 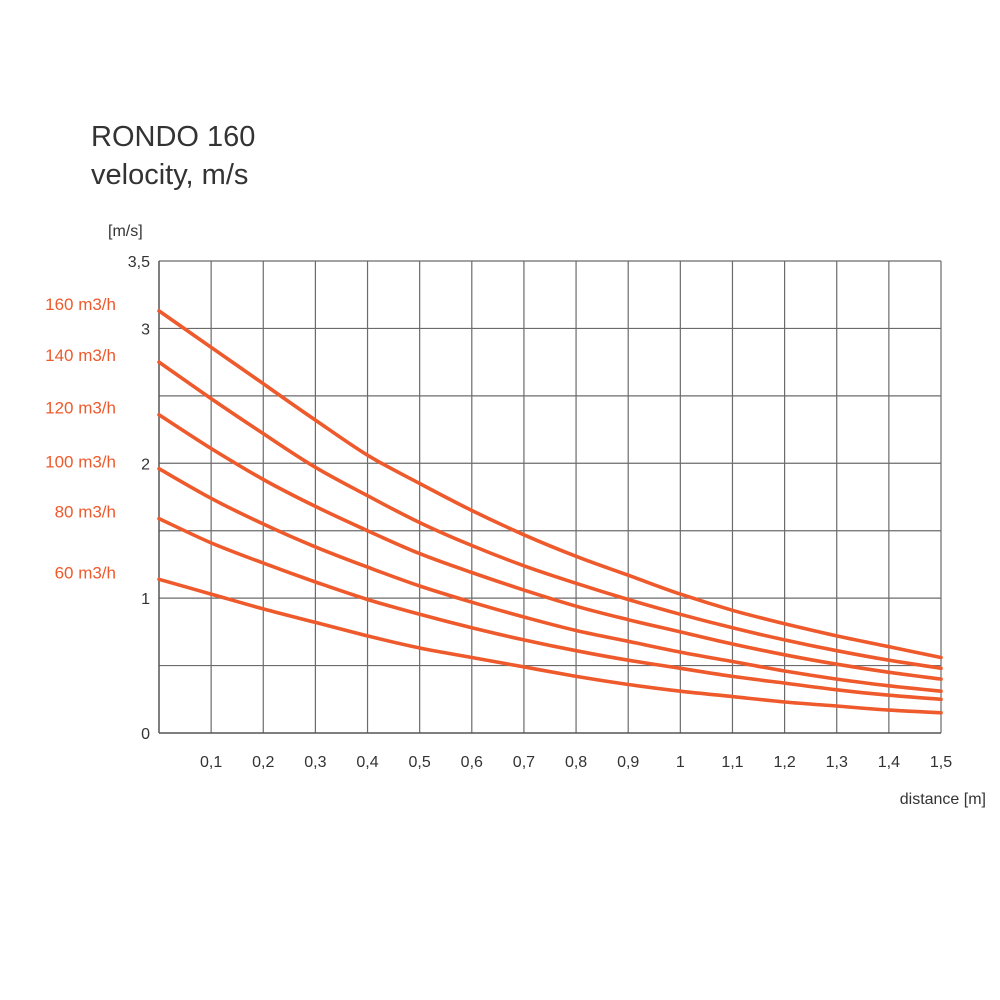 What do you see at coordinates (367, 762) in the screenshot?
I see `x-tick-label: 0,4` at bounding box center [367, 762].